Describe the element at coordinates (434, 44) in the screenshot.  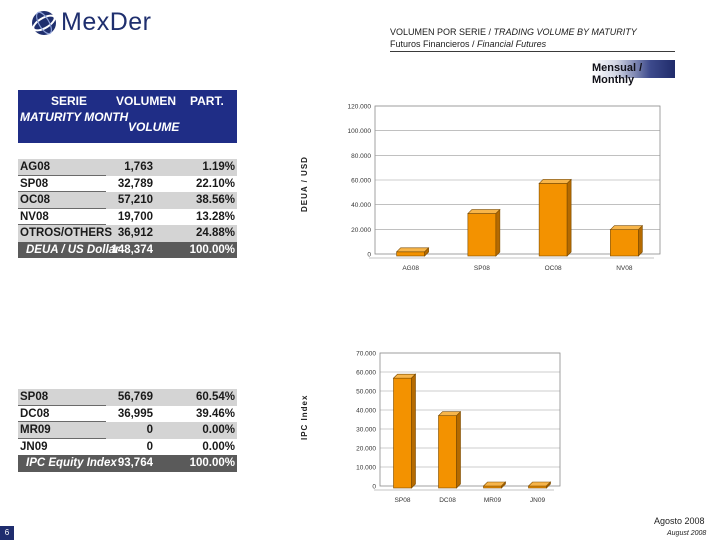
I see `subtitle-es: Futuros Financieros /` at that location.